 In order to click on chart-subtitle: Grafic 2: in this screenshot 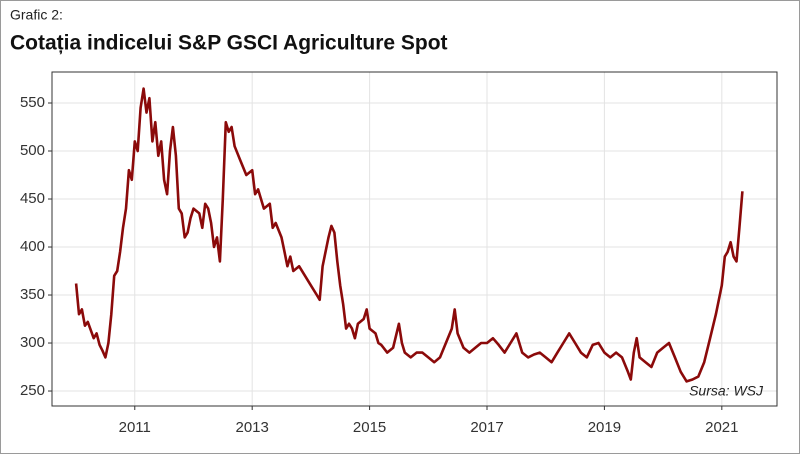, I will do `click(36, 15)`.